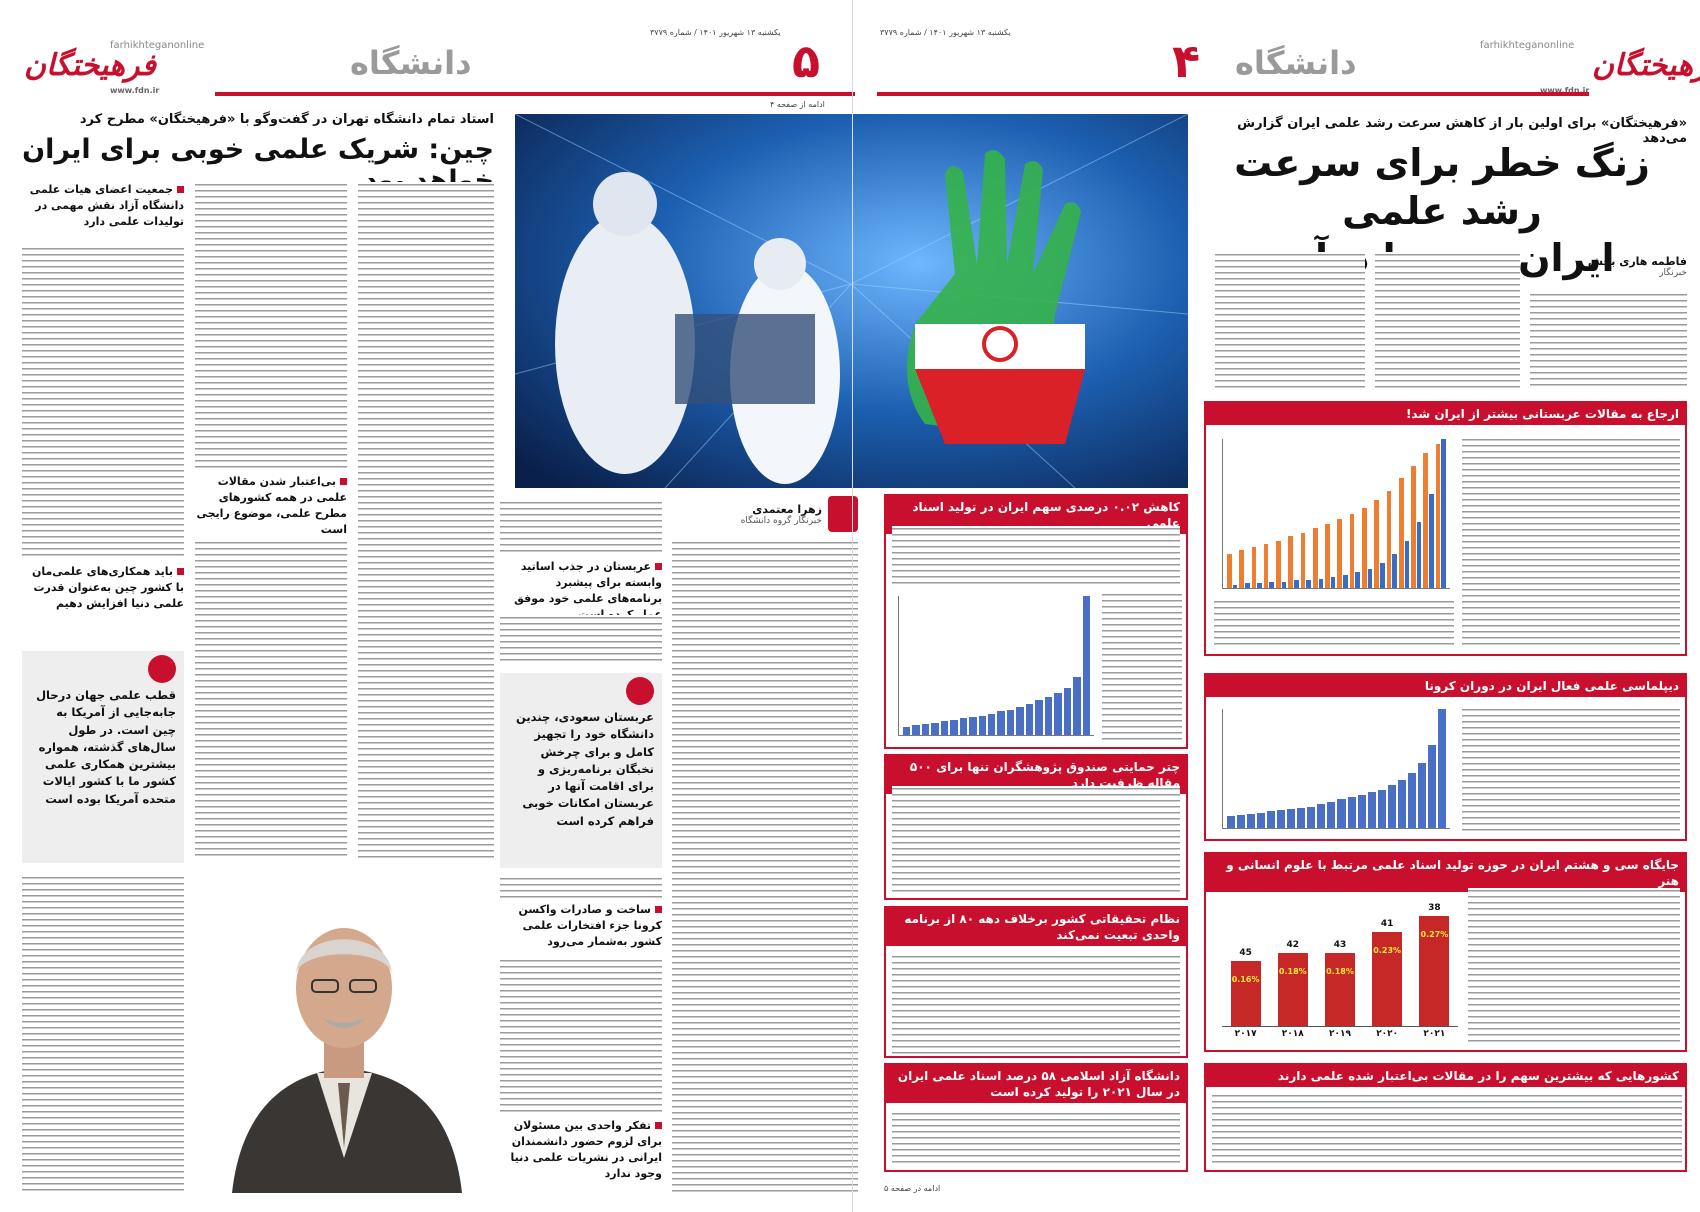 The width and height of the screenshot is (1700, 1212). Describe the element at coordinates (1292, 1034) in the screenshot. I see `x-tick-label: ۲۰۱۸` at that location.